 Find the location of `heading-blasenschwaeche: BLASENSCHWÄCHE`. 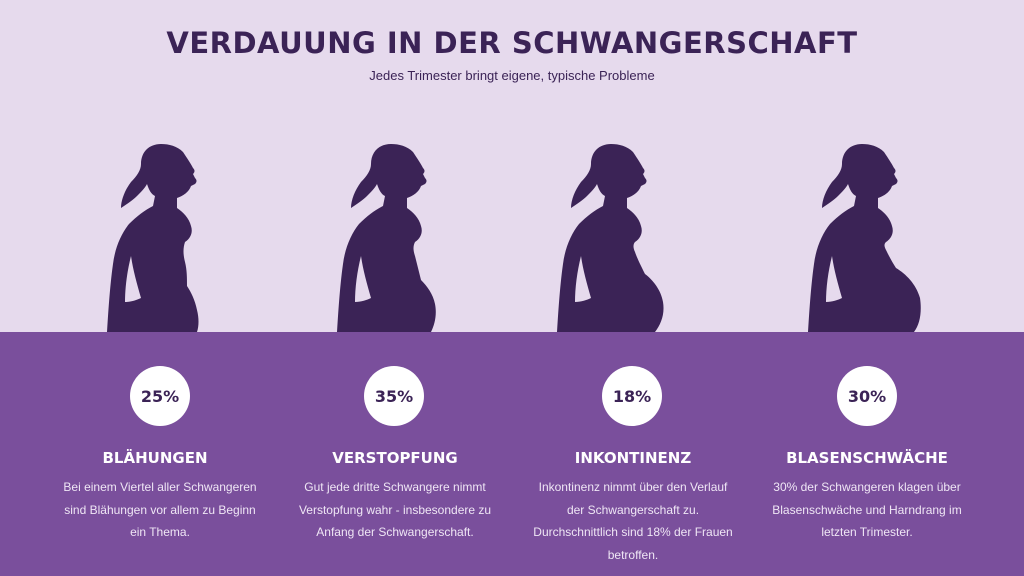

heading-blasenschwaeche: BLASENSCHWÄCHE is located at coordinates (867, 458).